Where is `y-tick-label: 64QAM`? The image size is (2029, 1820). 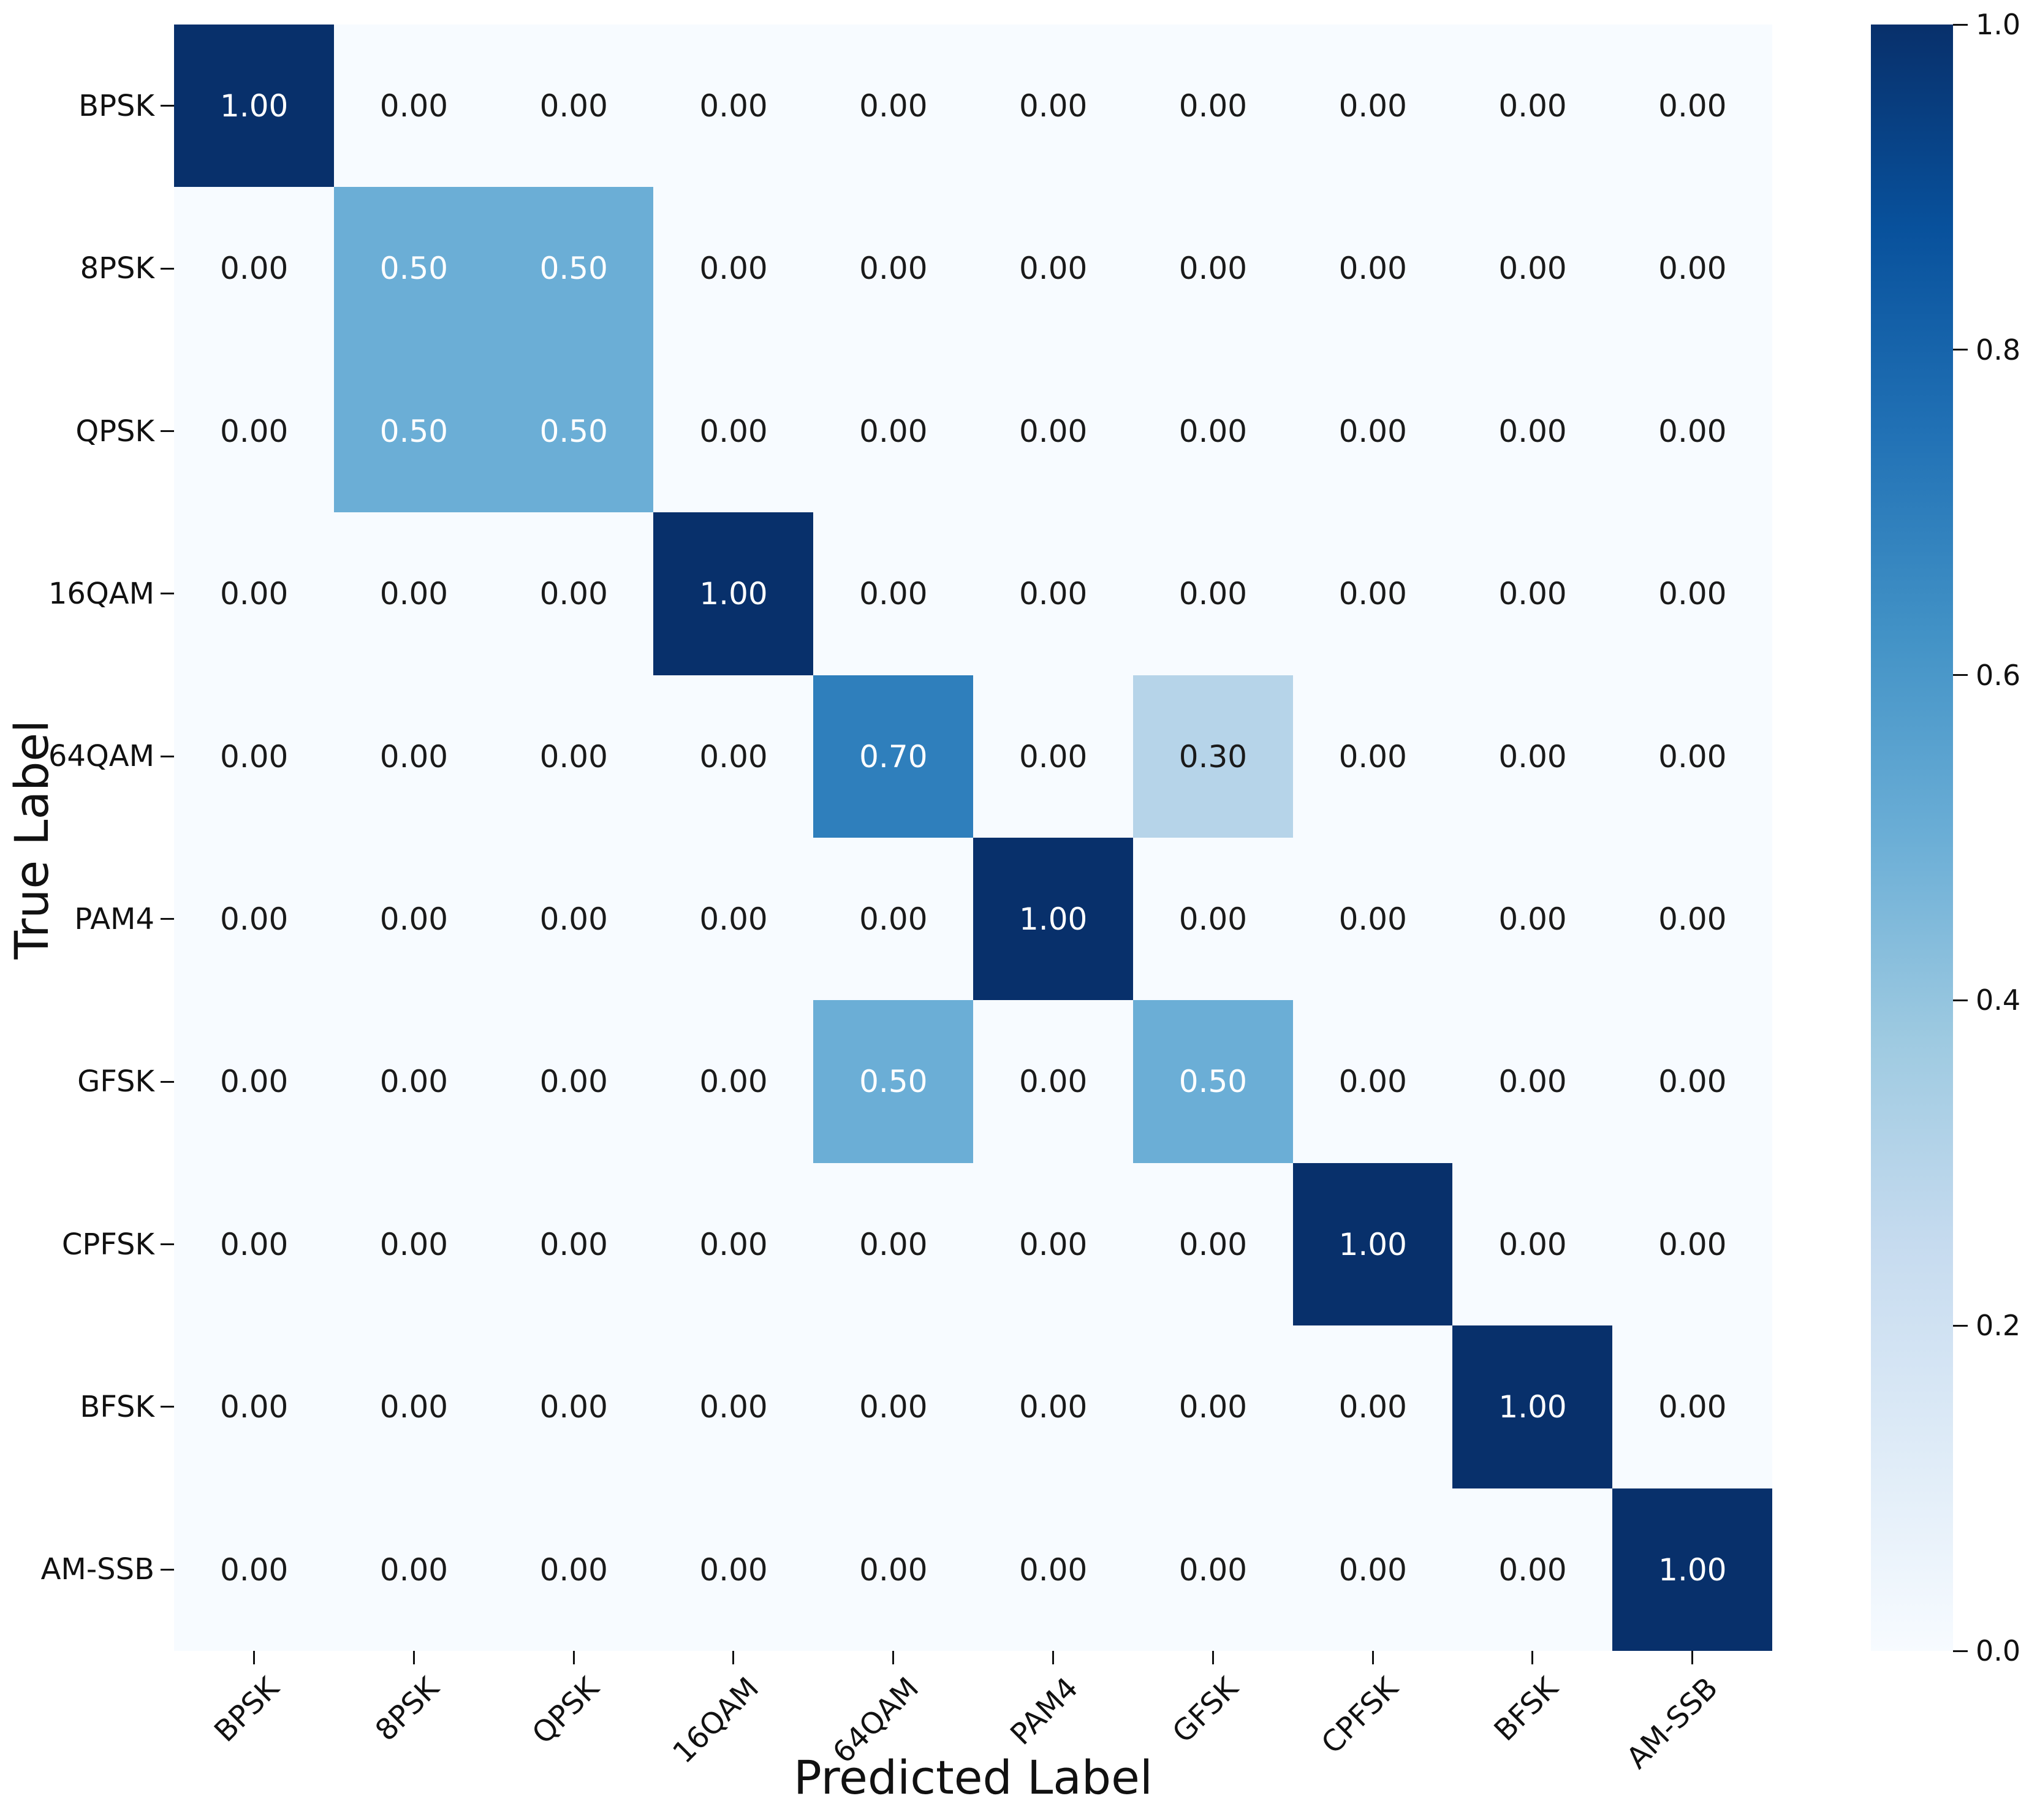 y-tick-label: 64QAM is located at coordinates (101, 756).